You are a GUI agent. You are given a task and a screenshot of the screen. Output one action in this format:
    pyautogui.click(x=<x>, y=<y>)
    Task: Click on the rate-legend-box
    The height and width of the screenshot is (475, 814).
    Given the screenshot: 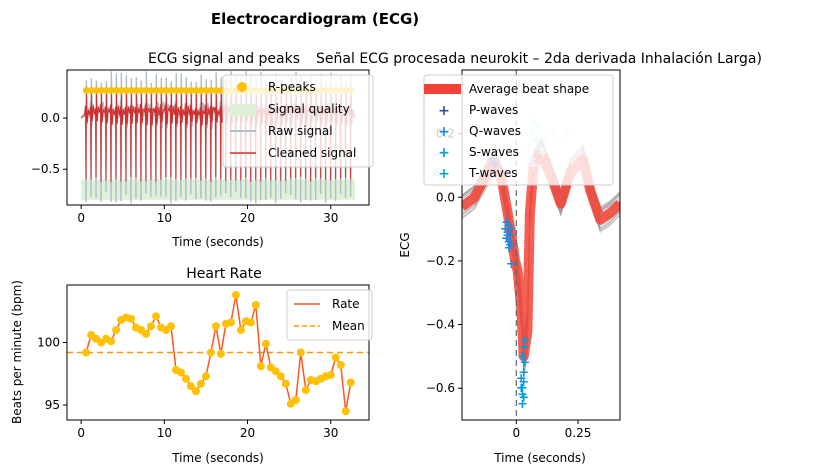 What is the action you would take?
    pyautogui.click(x=329, y=315)
    